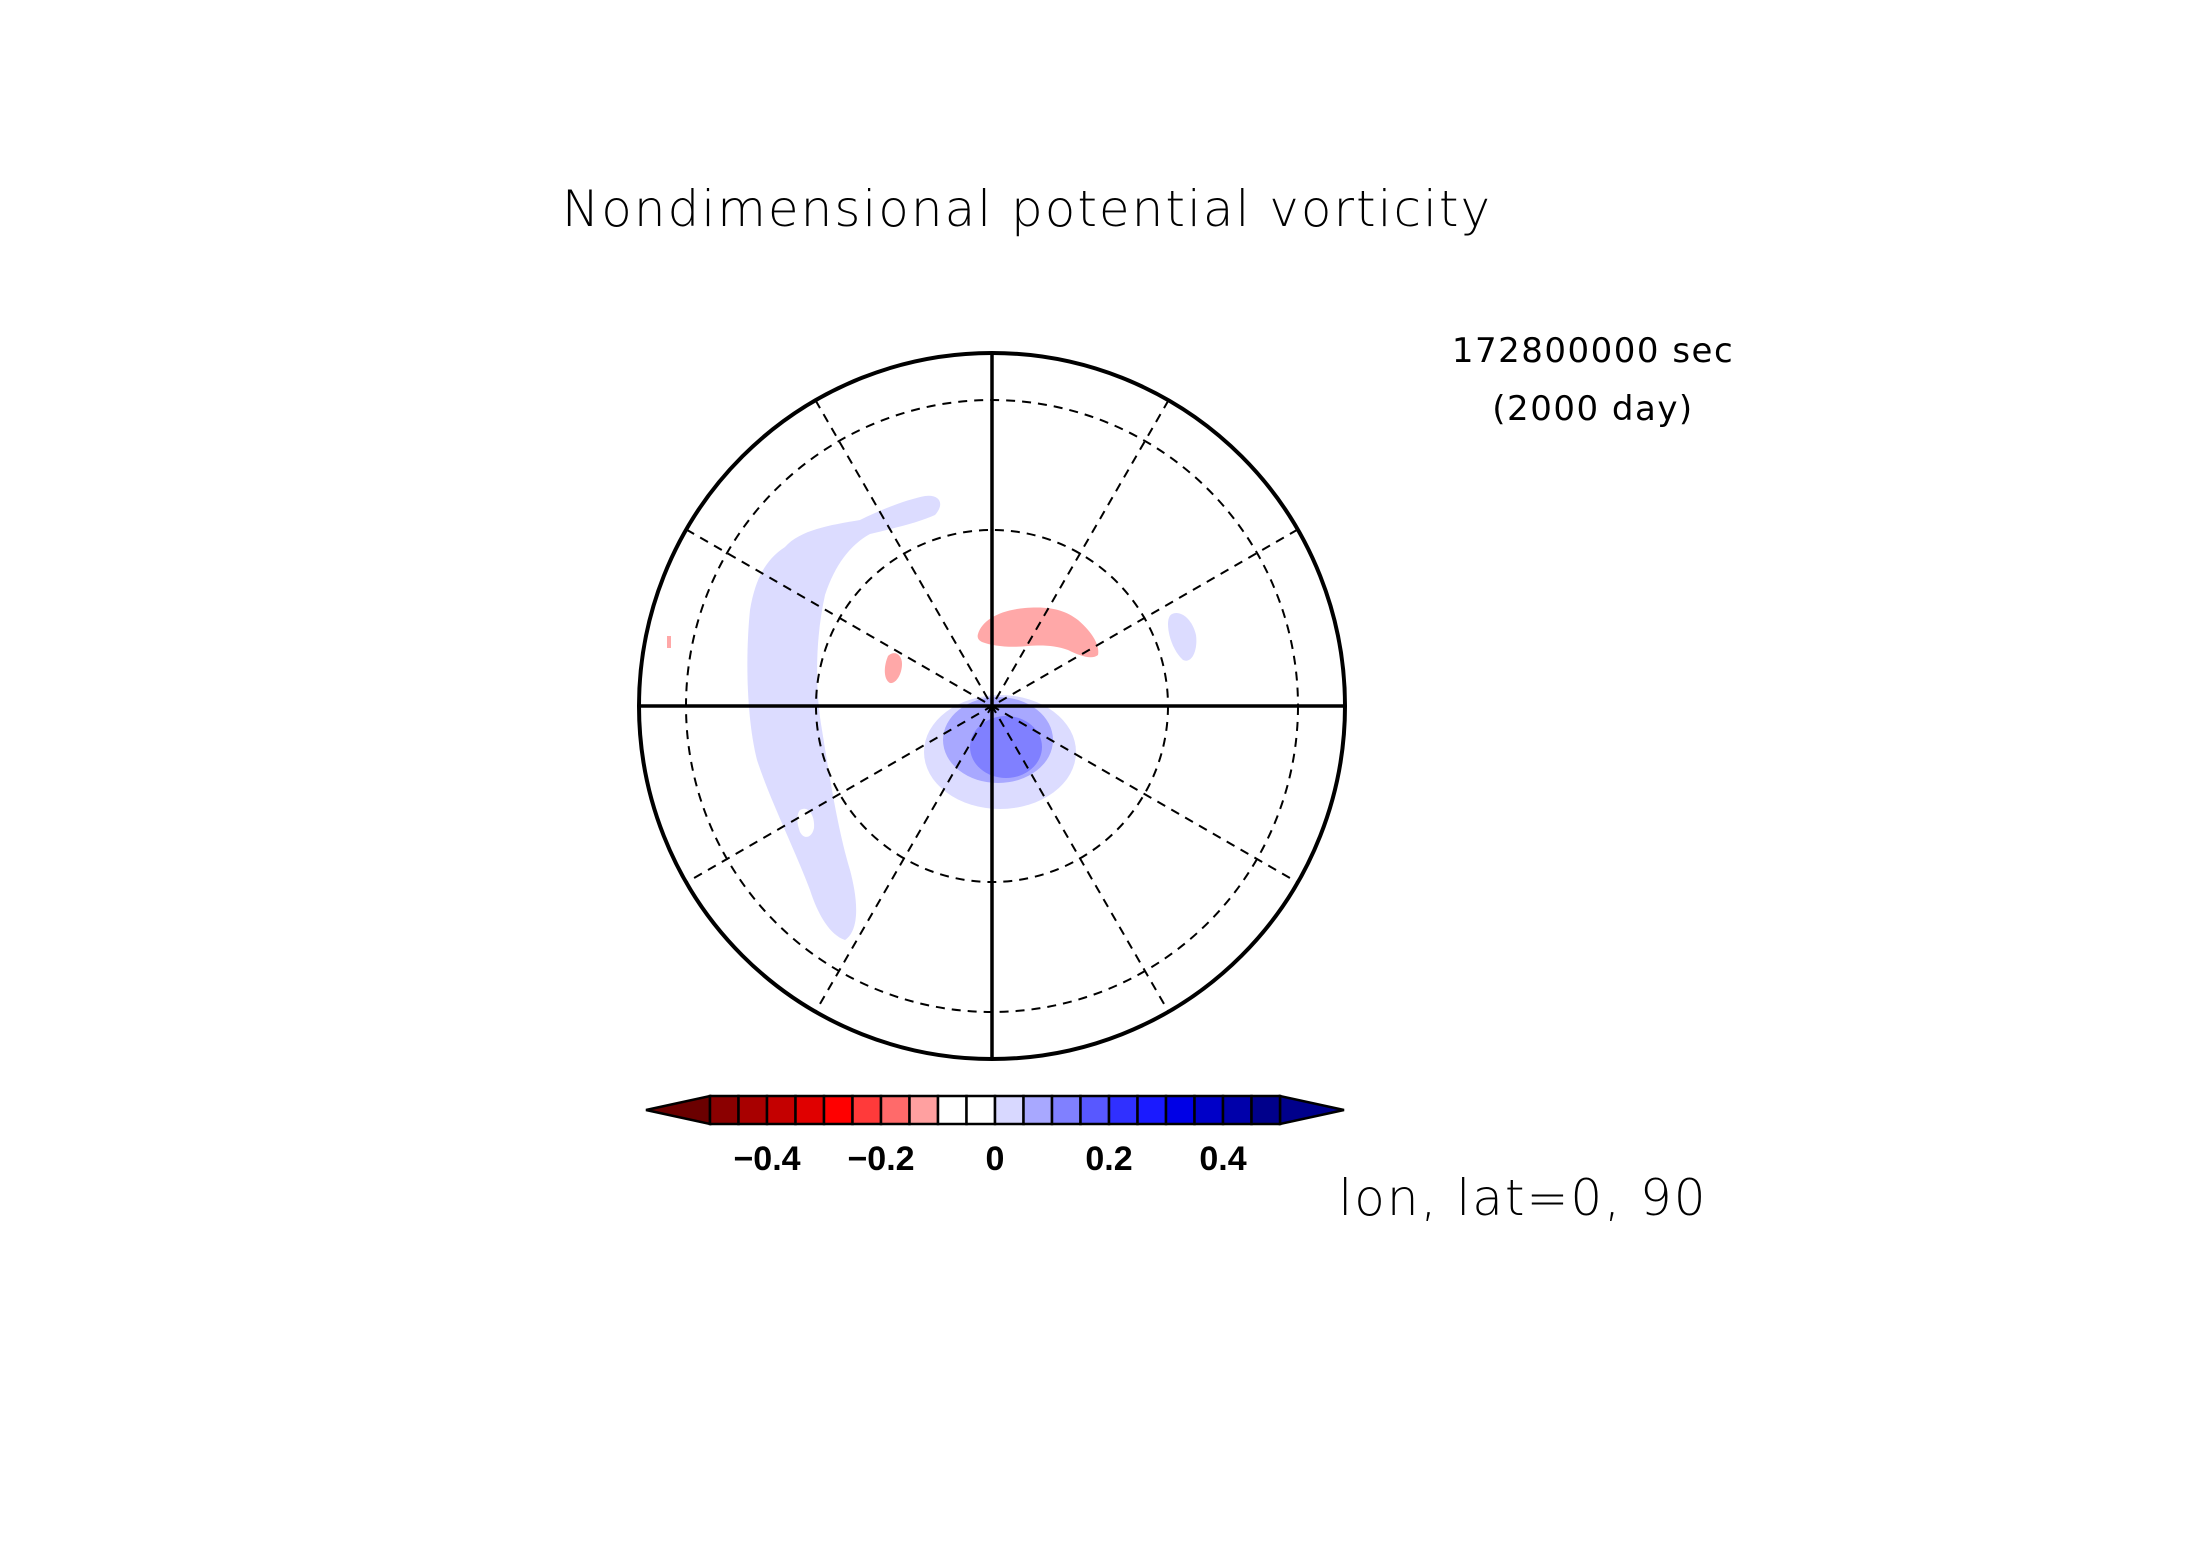 The width and height of the screenshot is (2188, 1546). I want to click on contour-red-edge, so click(669, 642).